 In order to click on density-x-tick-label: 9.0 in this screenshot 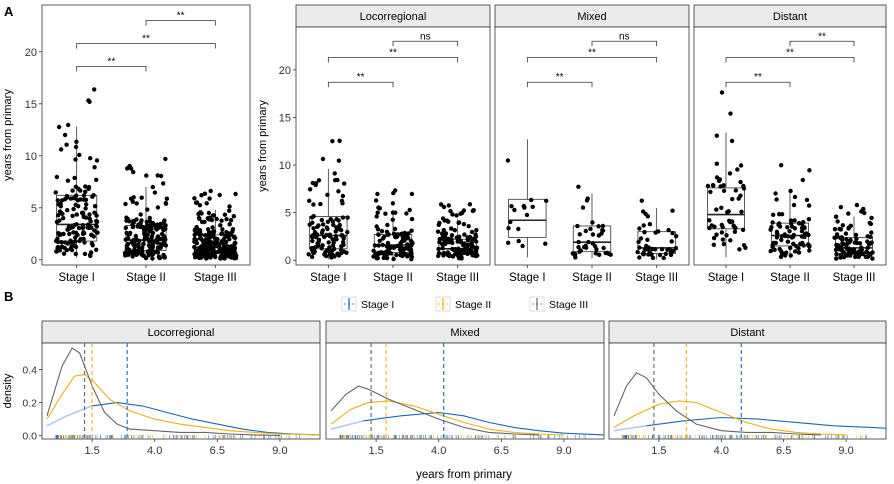, I will do `click(279, 451)`.